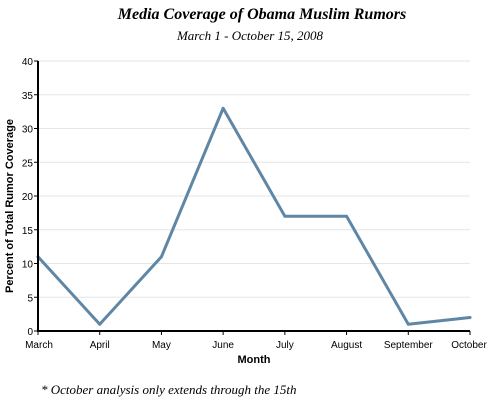  What do you see at coordinates (39, 345) in the screenshot?
I see `x-tick-label: March` at bounding box center [39, 345].